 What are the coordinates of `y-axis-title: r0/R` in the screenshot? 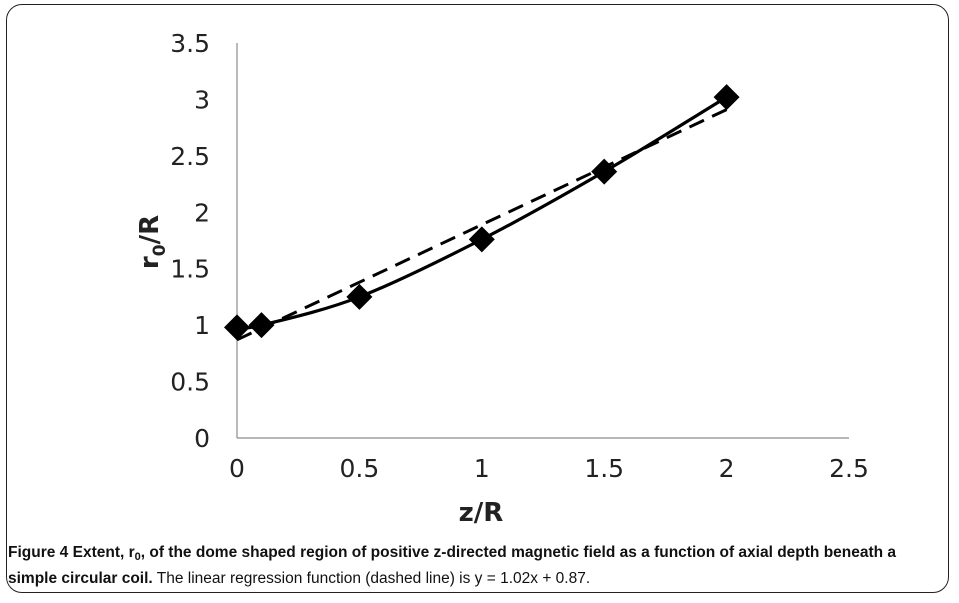 It's located at (152, 242).